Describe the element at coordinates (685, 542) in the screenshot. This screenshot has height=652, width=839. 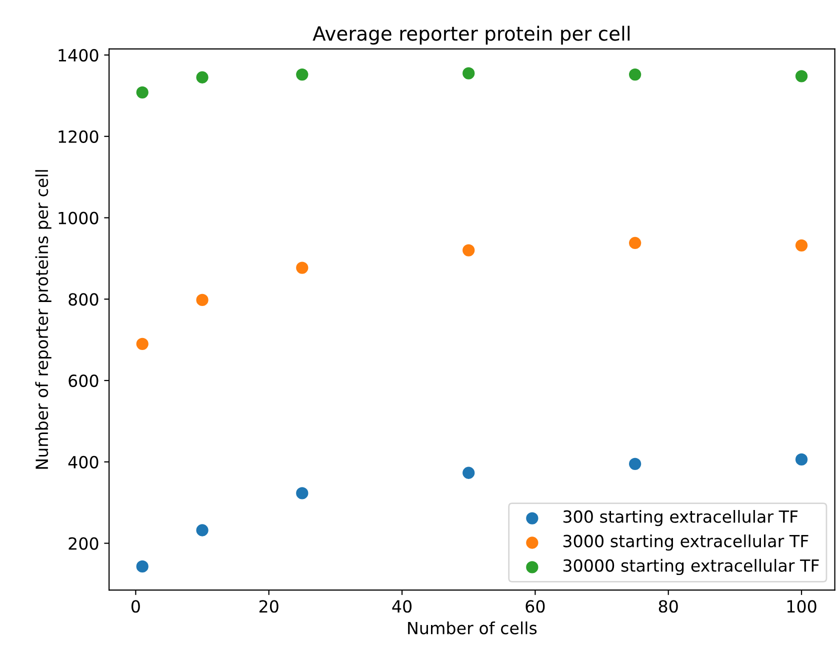
I see `legend-label: 3000 starting extracellular TF` at that location.